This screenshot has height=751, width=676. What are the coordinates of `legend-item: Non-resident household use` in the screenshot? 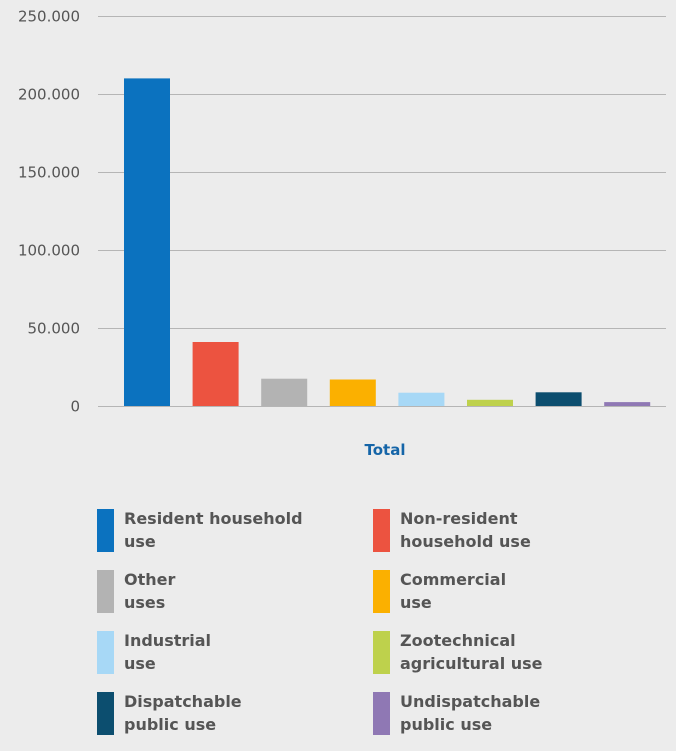 It's located at (493, 537).